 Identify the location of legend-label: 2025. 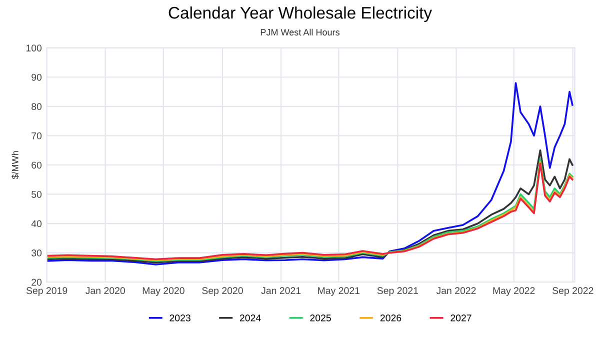
(320, 318).